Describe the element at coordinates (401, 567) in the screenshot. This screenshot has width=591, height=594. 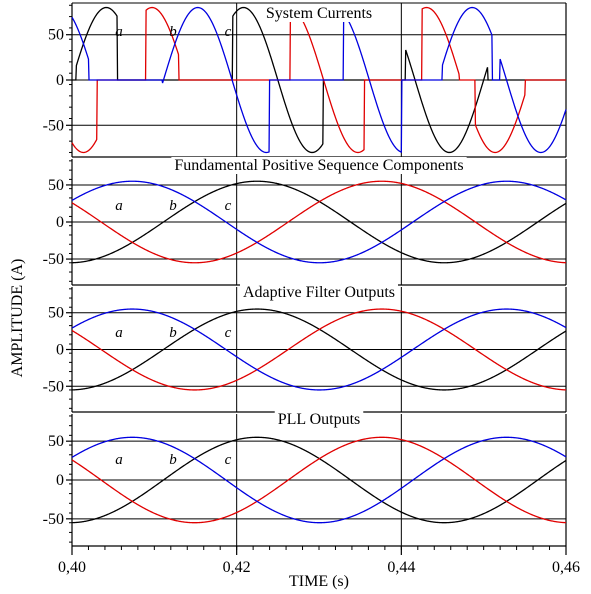
I see `x-tick-label: 0,44` at that location.